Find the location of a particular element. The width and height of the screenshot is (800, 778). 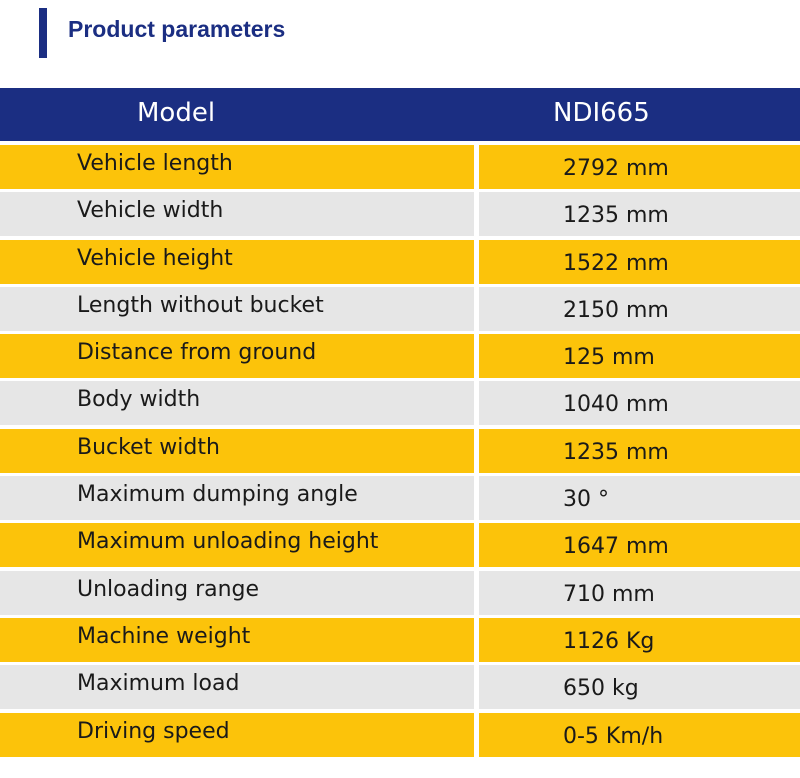

table-row: Vehicle length 2792 mm is located at coordinates (400, 167).